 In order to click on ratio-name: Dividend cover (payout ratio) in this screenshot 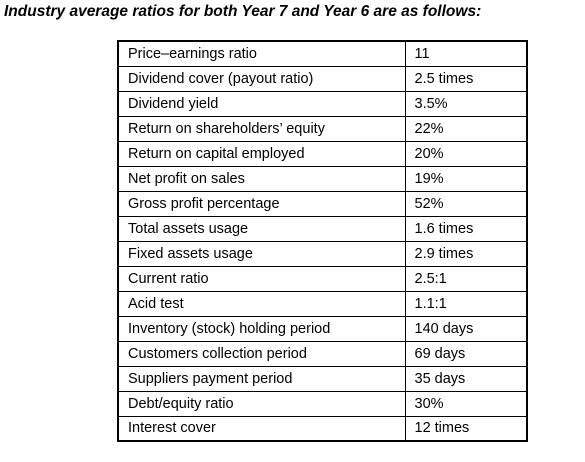, I will do `click(261, 78)`.